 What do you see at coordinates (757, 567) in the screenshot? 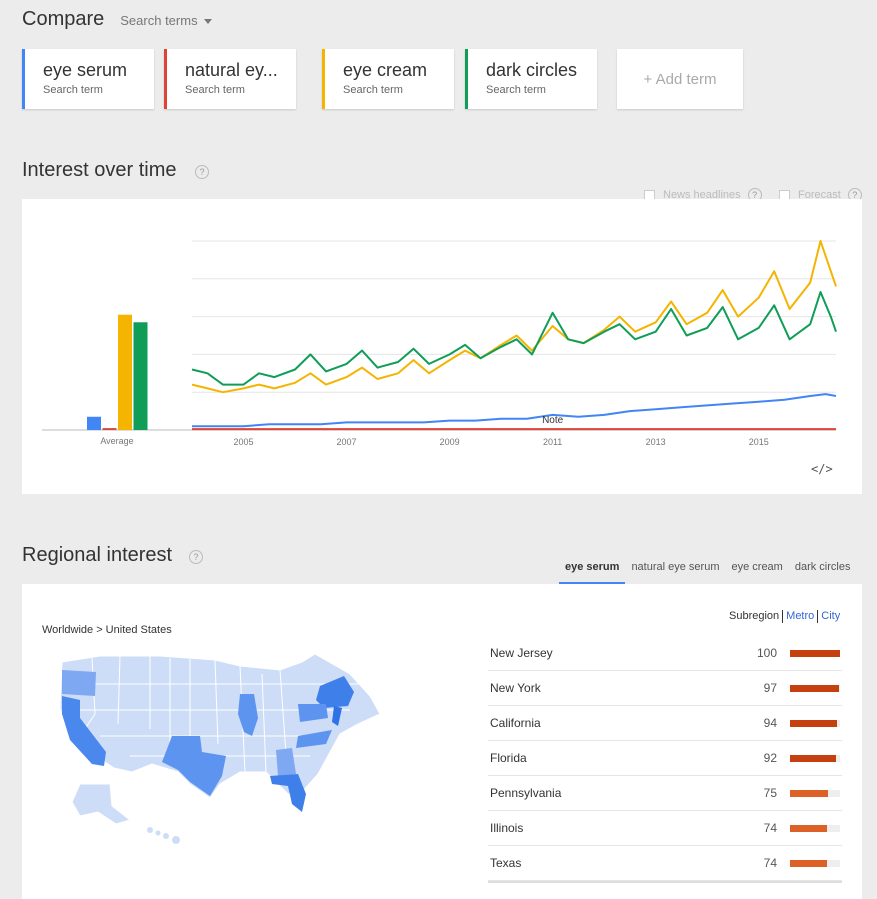
I see `tab-eye-cream: eye cream` at bounding box center [757, 567].